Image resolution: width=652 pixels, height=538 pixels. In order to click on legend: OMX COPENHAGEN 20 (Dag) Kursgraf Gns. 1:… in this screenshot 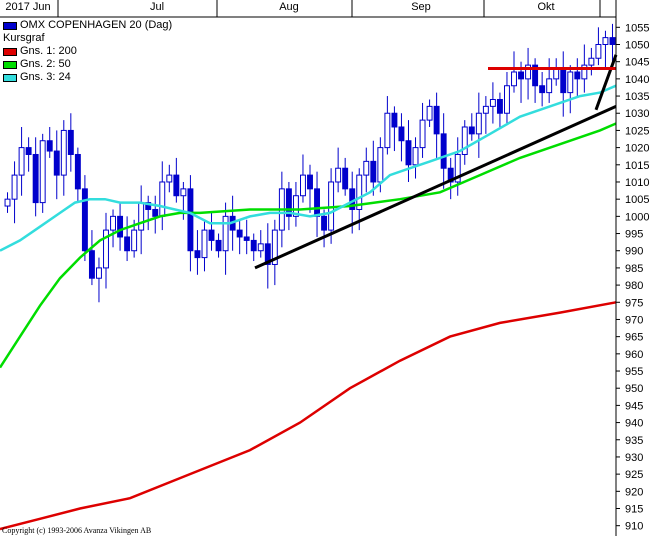, I will do `click(87, 51)`.